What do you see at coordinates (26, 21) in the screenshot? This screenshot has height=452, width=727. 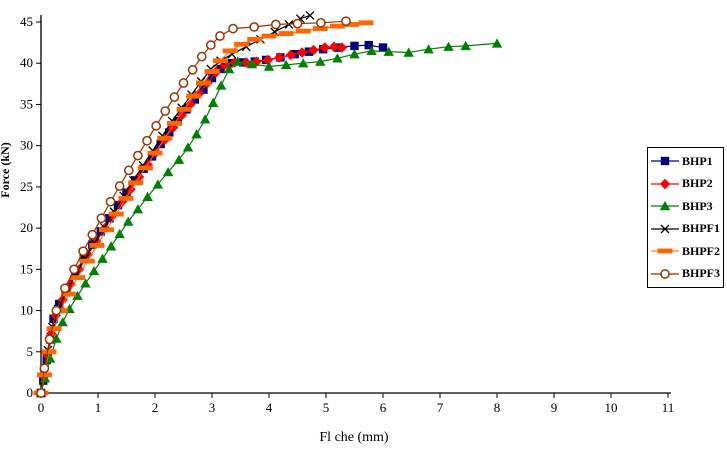 I see `y-tick-label: 45` at bounding box center [26, 21].